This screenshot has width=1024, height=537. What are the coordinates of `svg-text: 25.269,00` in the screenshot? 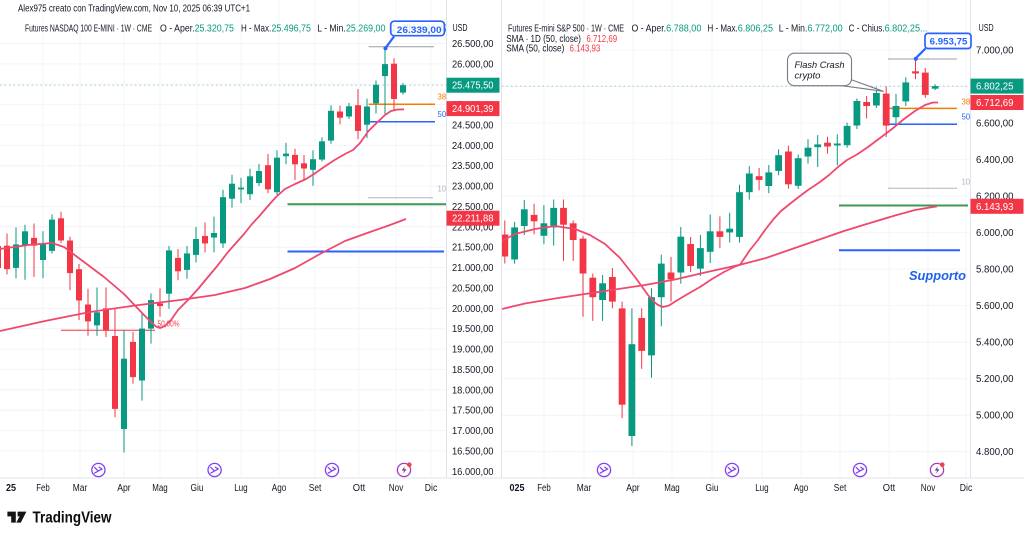 It's located at (366, 29).